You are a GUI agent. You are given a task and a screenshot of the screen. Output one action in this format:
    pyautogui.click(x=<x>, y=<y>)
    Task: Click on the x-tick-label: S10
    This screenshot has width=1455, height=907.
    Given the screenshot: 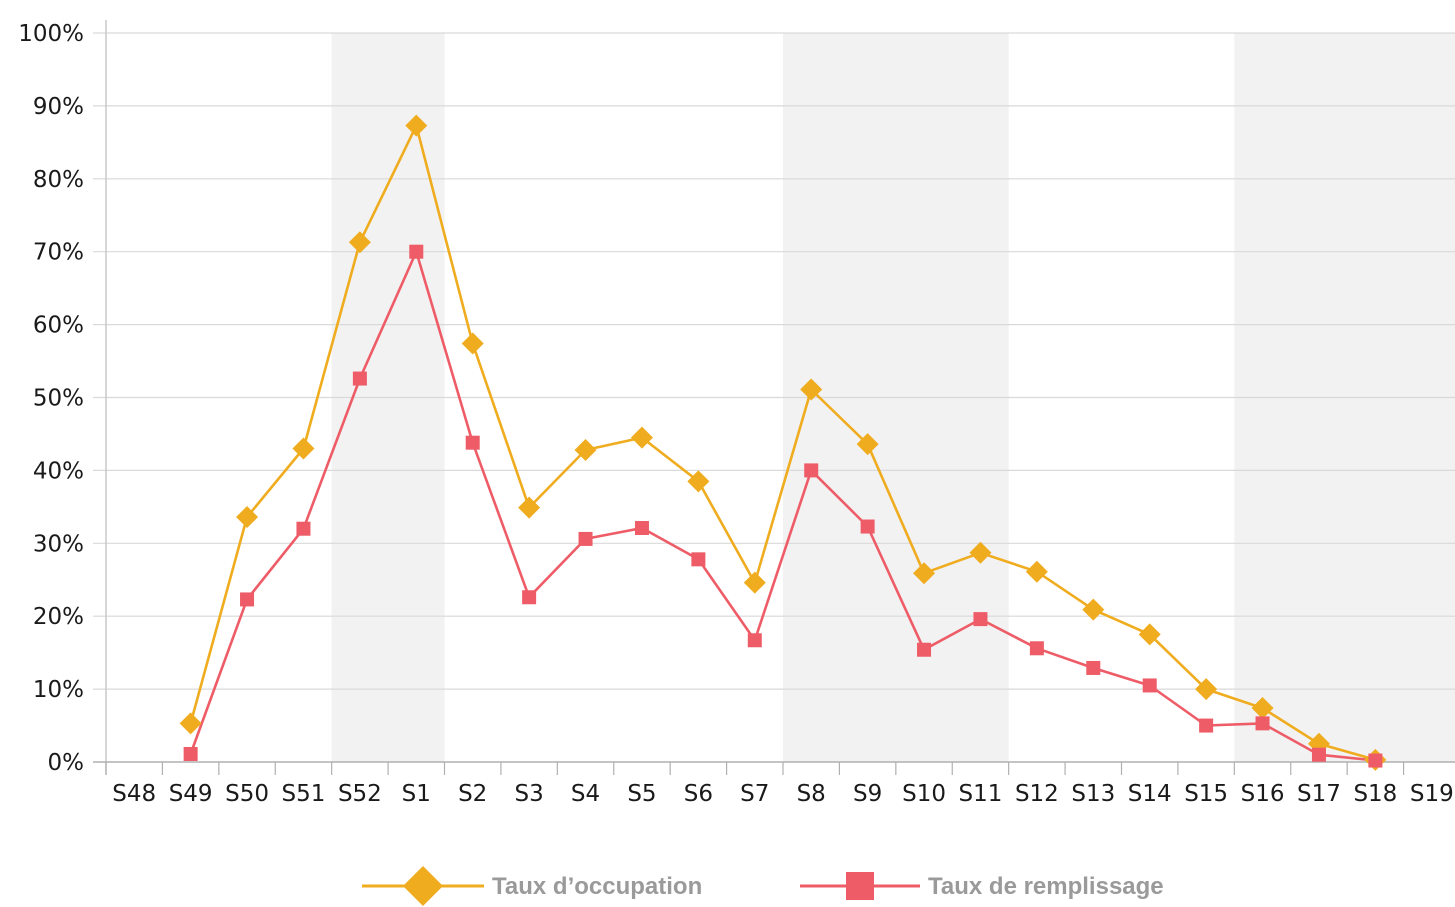 What is the action you would take?
    pyautogui.click(x=924, y=794)
    